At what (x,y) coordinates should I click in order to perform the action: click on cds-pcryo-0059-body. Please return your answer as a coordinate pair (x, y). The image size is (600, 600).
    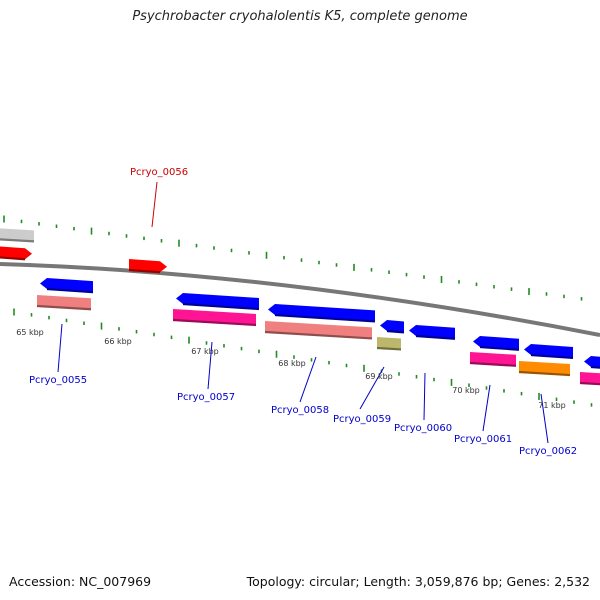
    Looking at the image, I should click on (392, 326).